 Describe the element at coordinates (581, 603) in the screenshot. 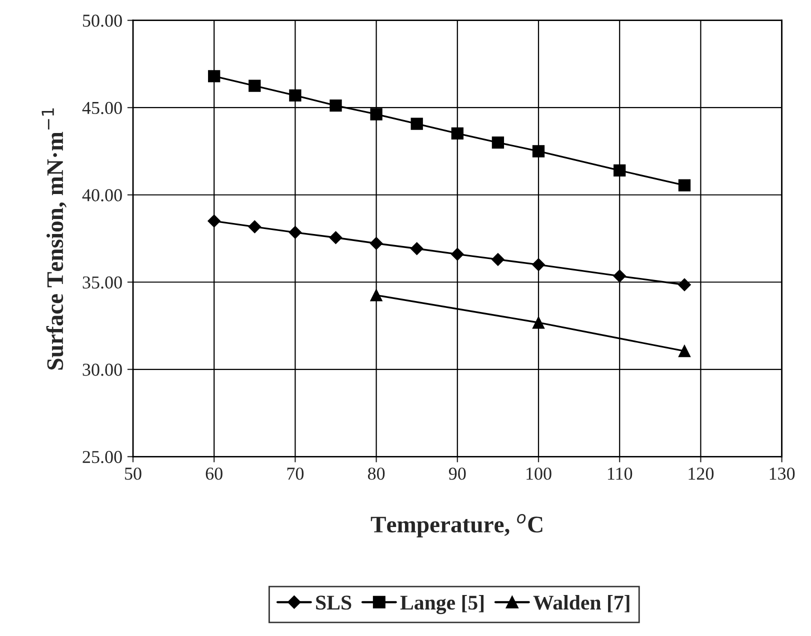

I see `legend-label: Walden [7]` at that location.